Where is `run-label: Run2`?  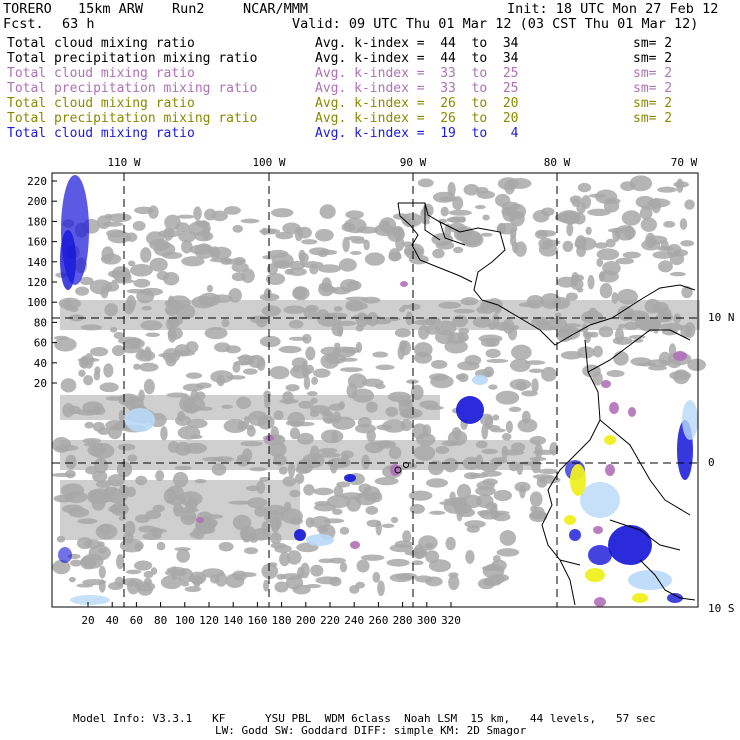 run-label: Run2 is located at coordinates (188, 9).